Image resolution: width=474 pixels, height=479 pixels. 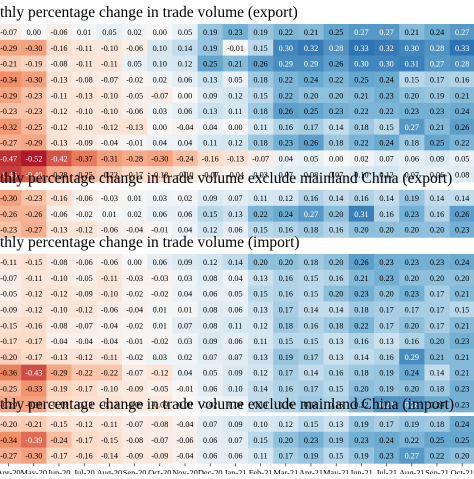 What do you see at coordinates (109, 440) in the screenshot?
I see `cell-value-label: -0.15` at bounding box center [109, 440].